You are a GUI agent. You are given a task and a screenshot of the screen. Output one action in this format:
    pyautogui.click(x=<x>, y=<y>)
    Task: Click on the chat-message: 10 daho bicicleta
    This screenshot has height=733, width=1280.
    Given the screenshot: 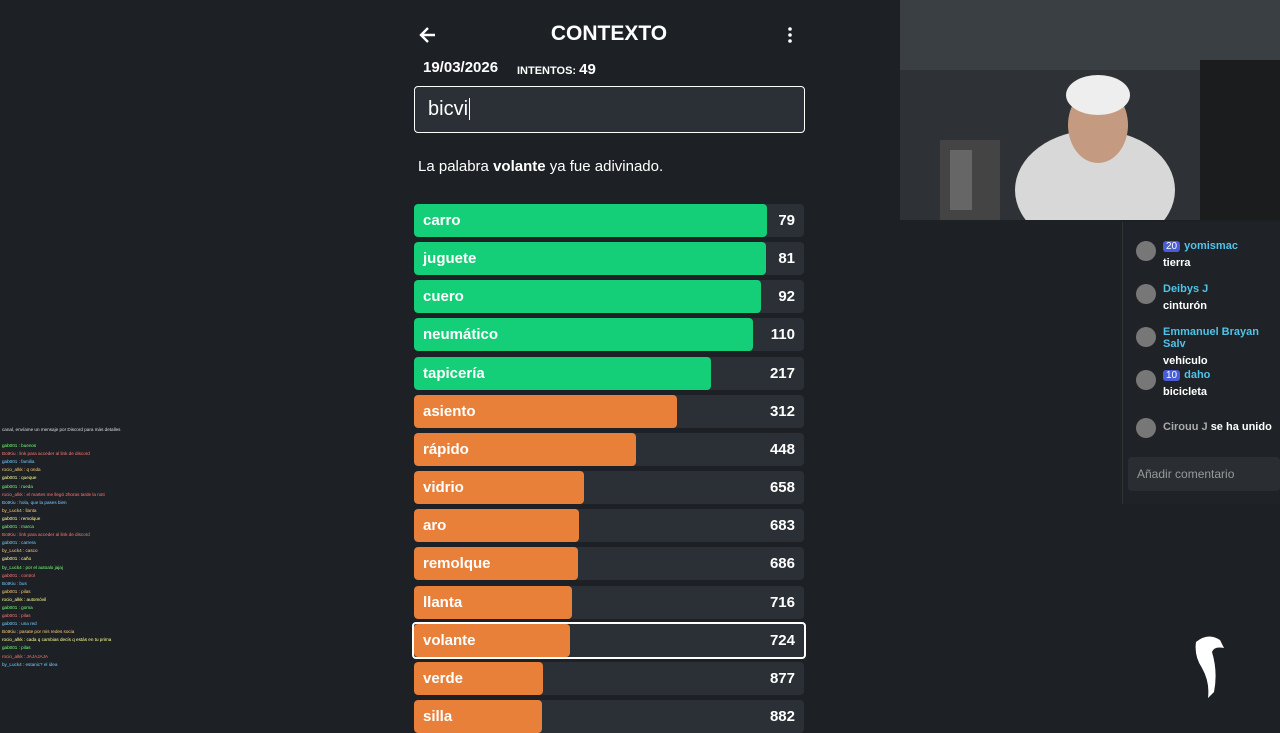 What is the action you would take?
    pyautogui.click(x=1186, y=383)
    